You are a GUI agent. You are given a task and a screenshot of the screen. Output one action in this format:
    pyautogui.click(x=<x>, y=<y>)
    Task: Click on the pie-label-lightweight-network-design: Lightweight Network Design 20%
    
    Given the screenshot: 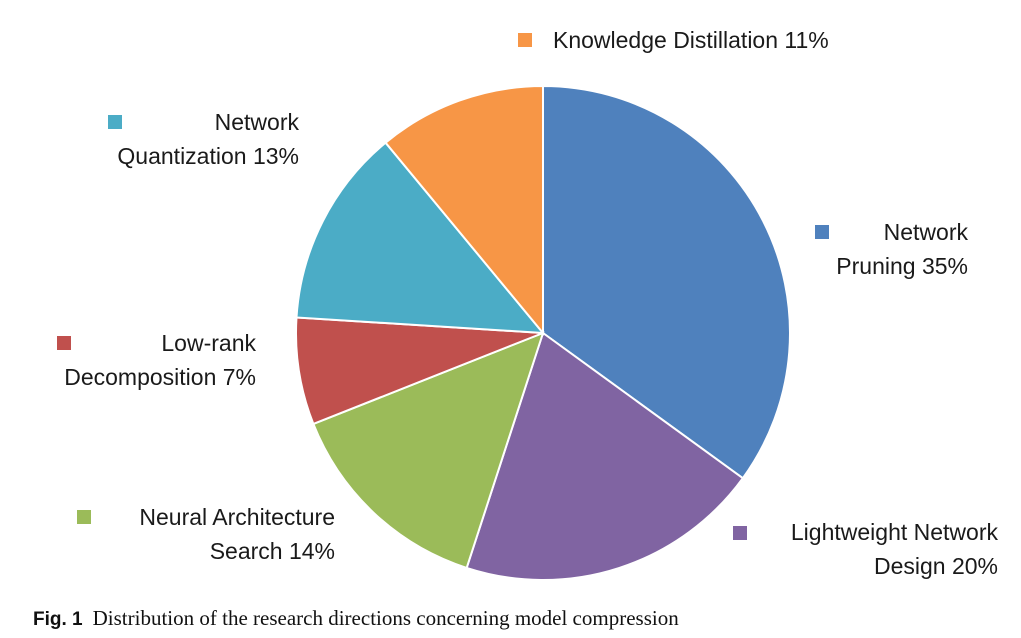 What is the action you would take?
    pyautogui.click(x=865, y=549)
    